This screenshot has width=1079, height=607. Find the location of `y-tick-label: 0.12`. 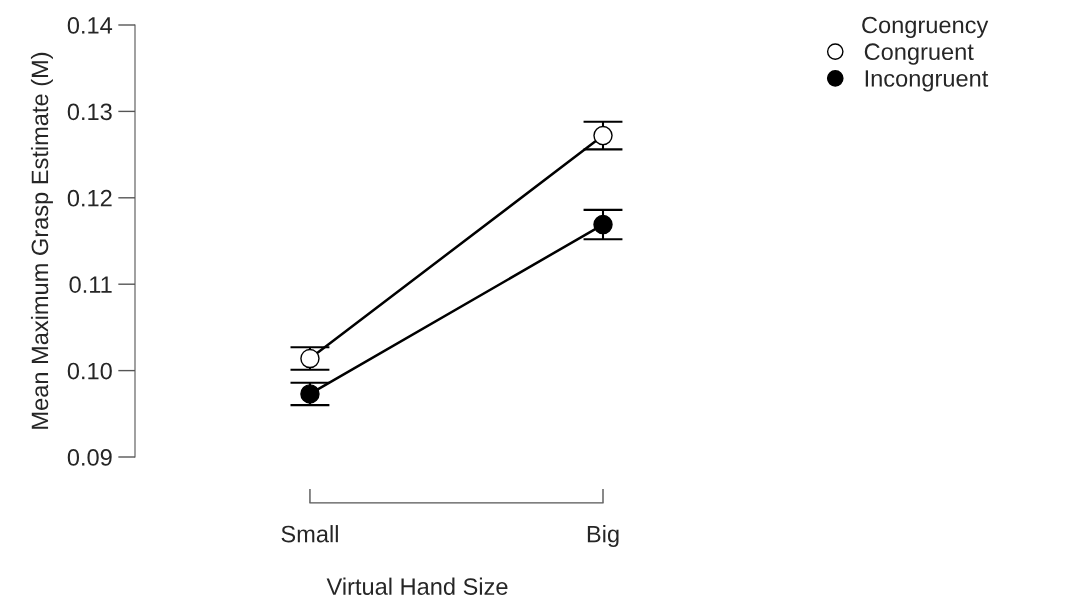

y-tick-label: 0.12 is located at coordinates (89, 198).